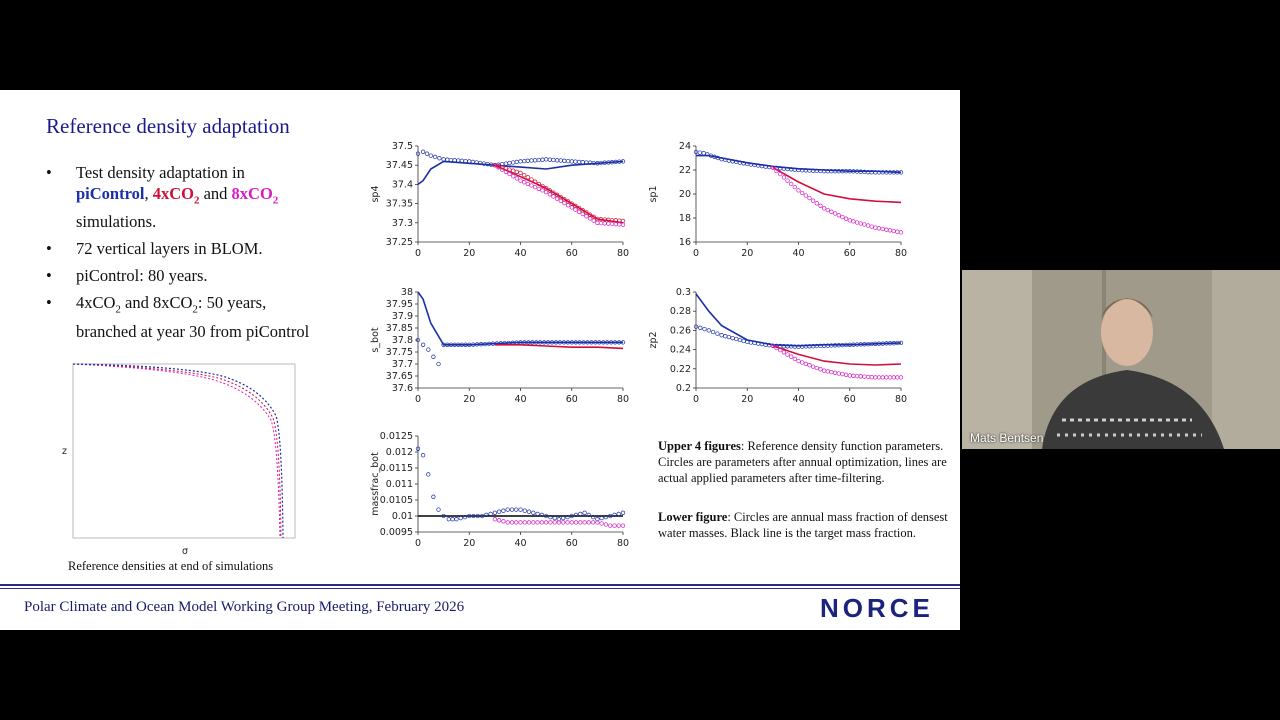 The width and height of the screenshot is (1280, 720). I want to click on chart-svg: 0 20 40 60 80 37.25 37.3 37.35 37.4 37.45 37.5 sp4, so click(499, 200).